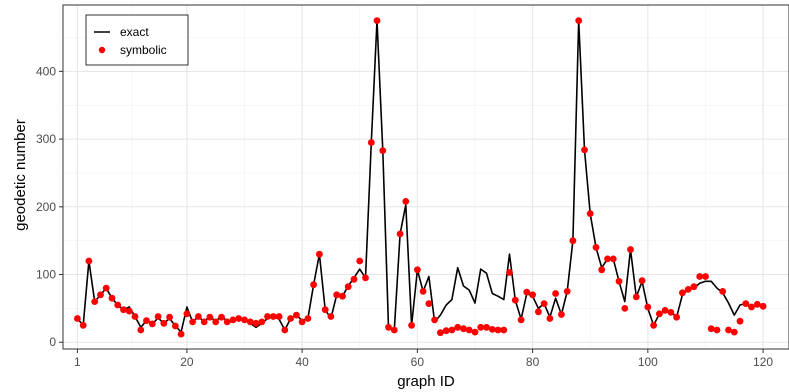 This screenshot has width=789, height=392. I want to click on legend: exact symbolic, so click(137, 40).